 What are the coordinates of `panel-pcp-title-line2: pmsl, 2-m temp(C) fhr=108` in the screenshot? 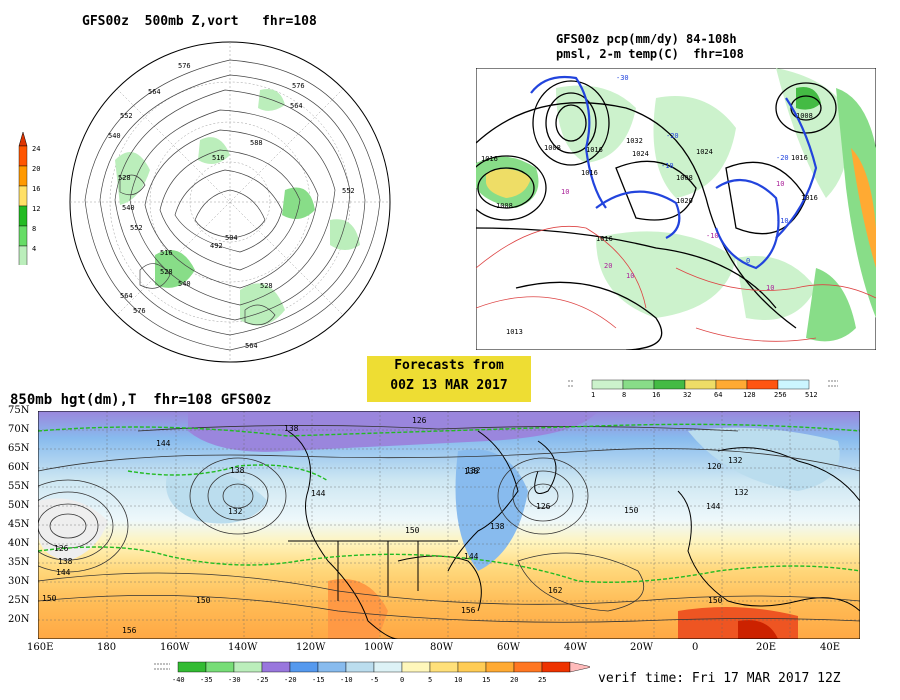 It's located at (650, 54).